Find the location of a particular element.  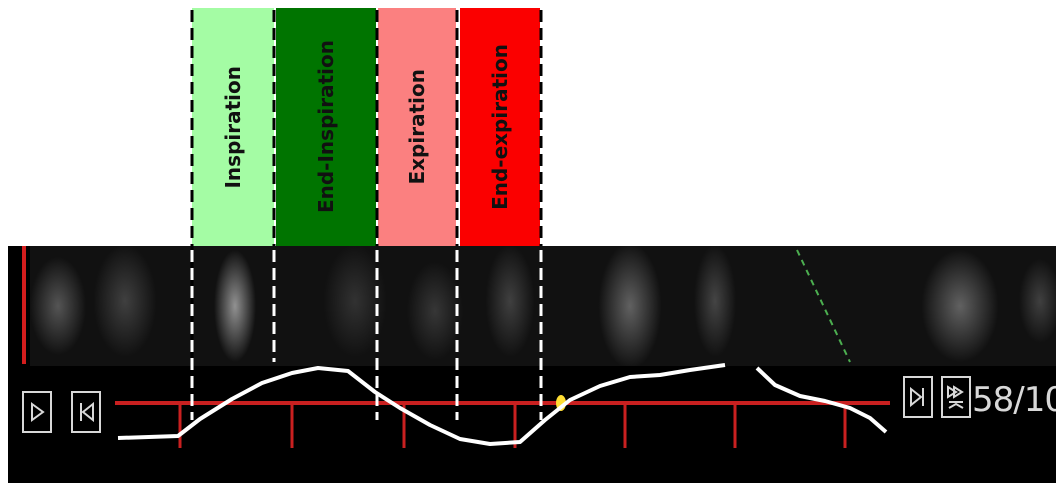

step-back-button is located at coordinates (86, 412).